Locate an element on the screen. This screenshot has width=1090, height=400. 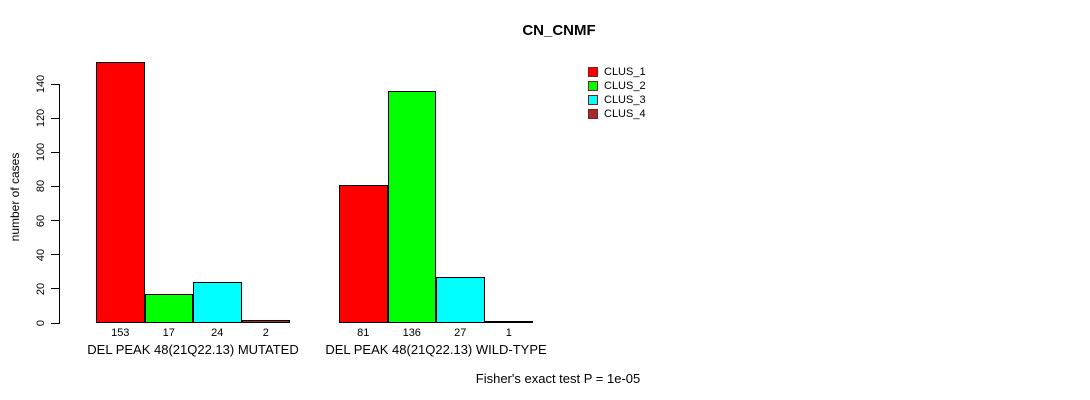
legend-item-clus_4: CLUS_4 is located at coordinates (617, 114).